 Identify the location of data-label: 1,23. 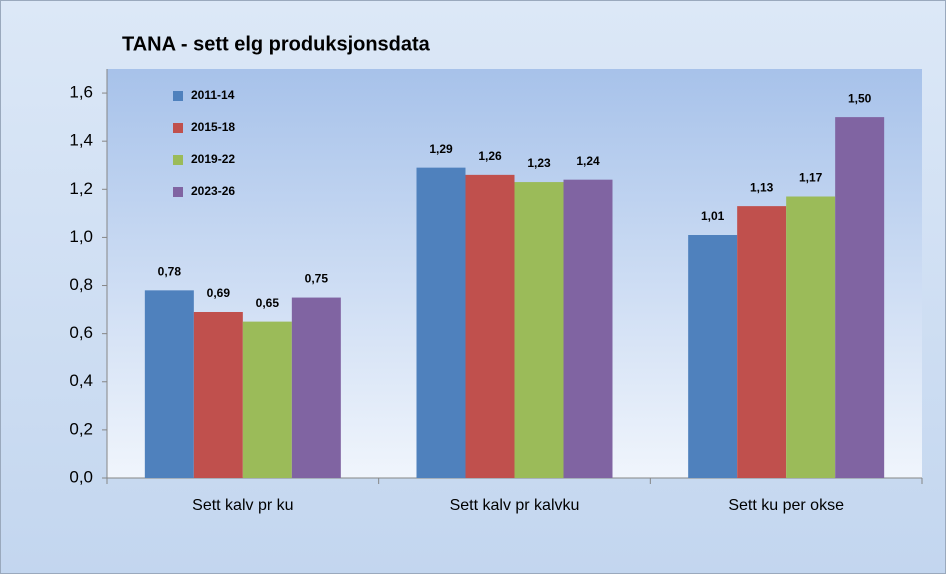
(539, 163).